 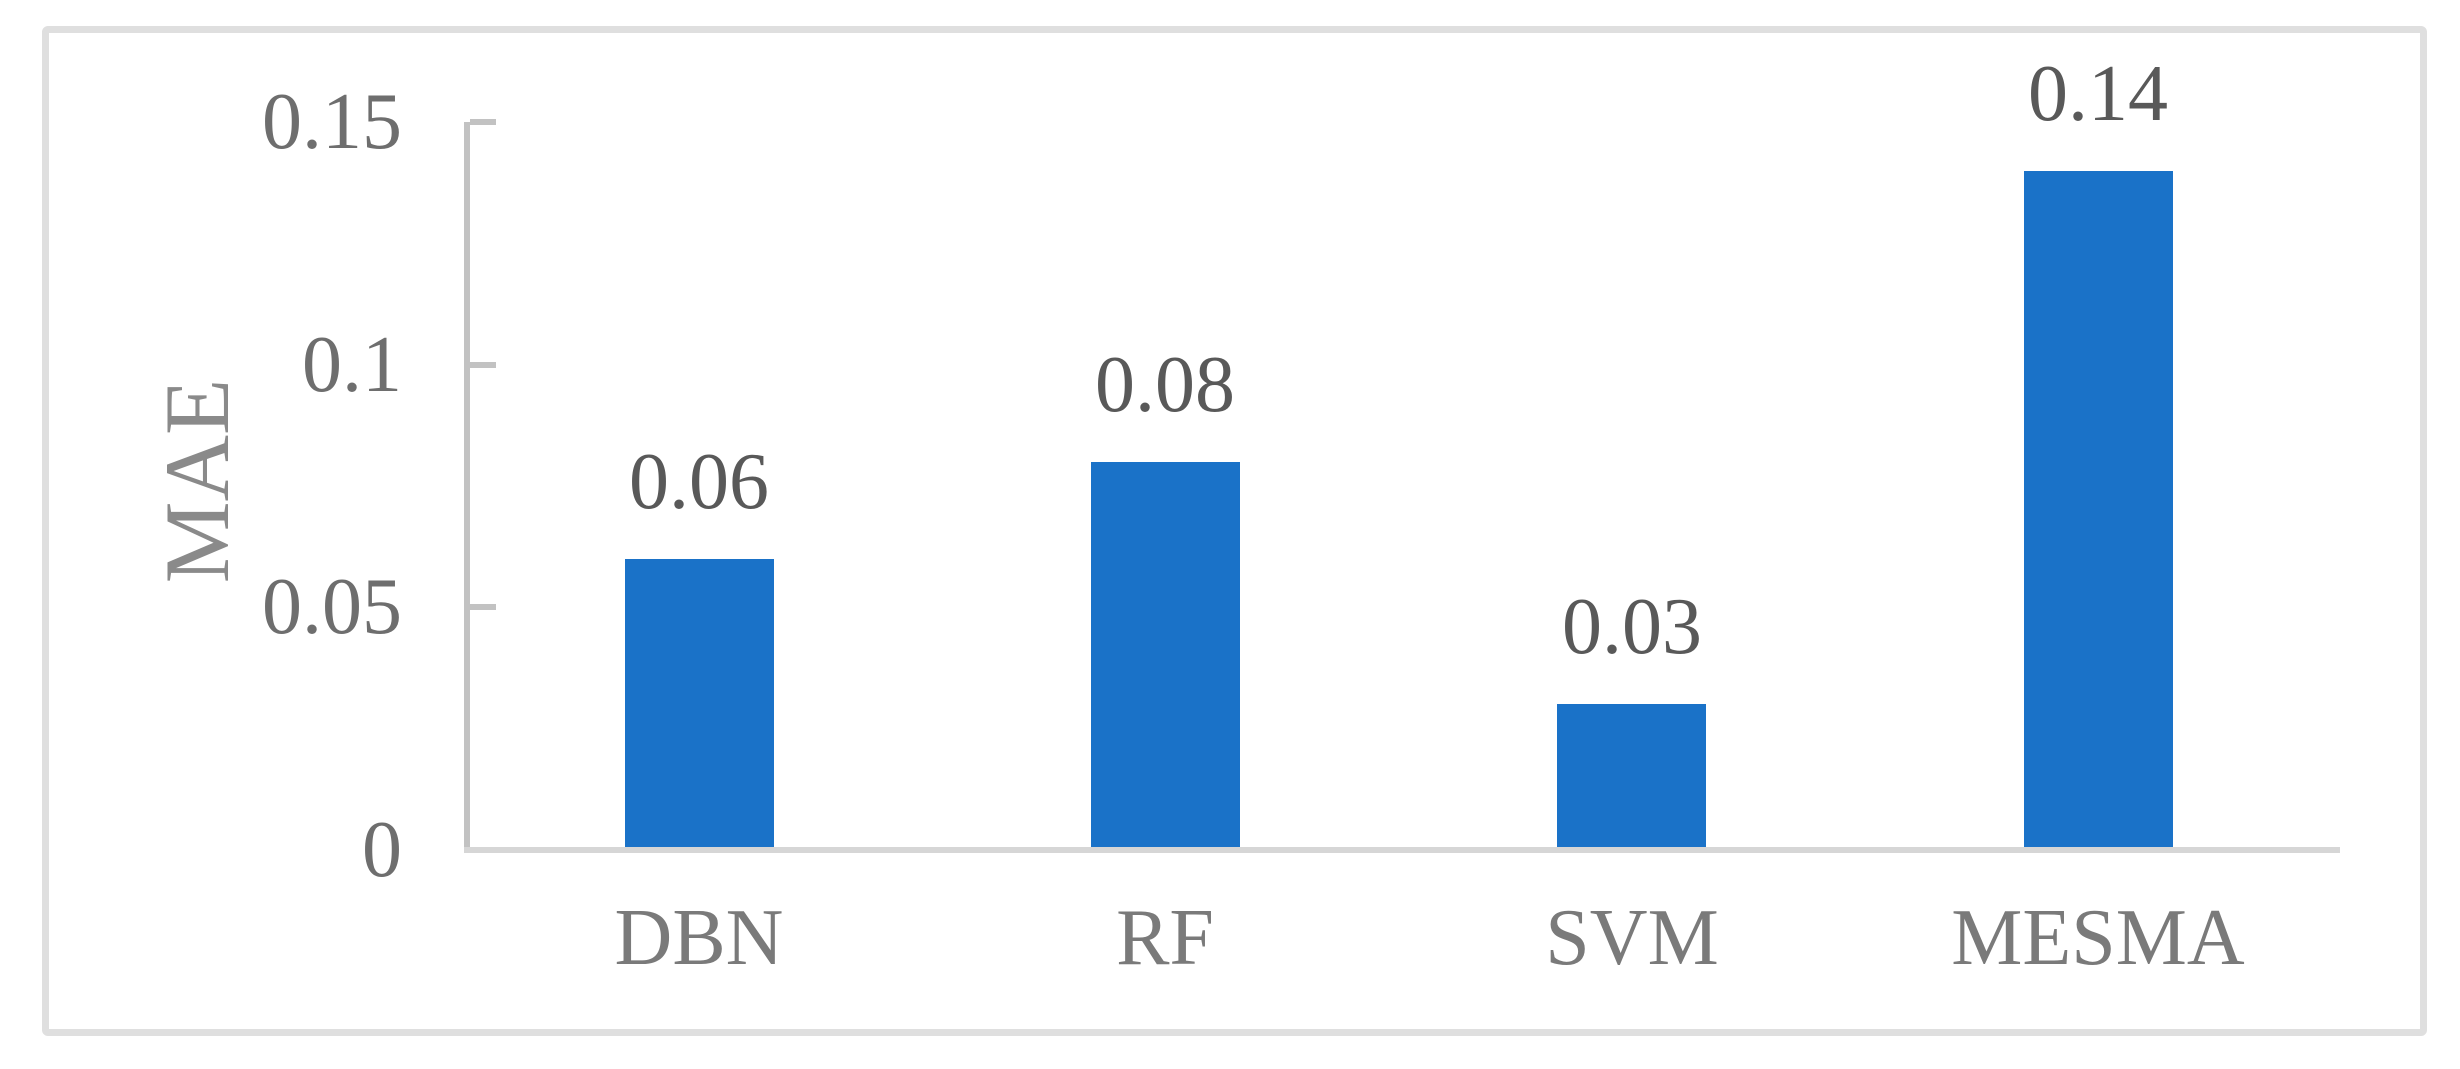 What do you see at coordinates (1632, 938) in the screenshot?
I see `category-label-svm: SVM` at bounding box center [1632, 938].